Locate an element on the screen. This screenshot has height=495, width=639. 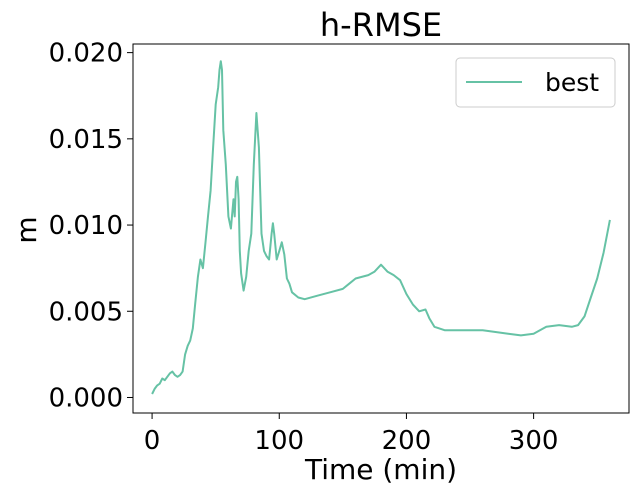
legend: best is located at coordinates (535, 82).